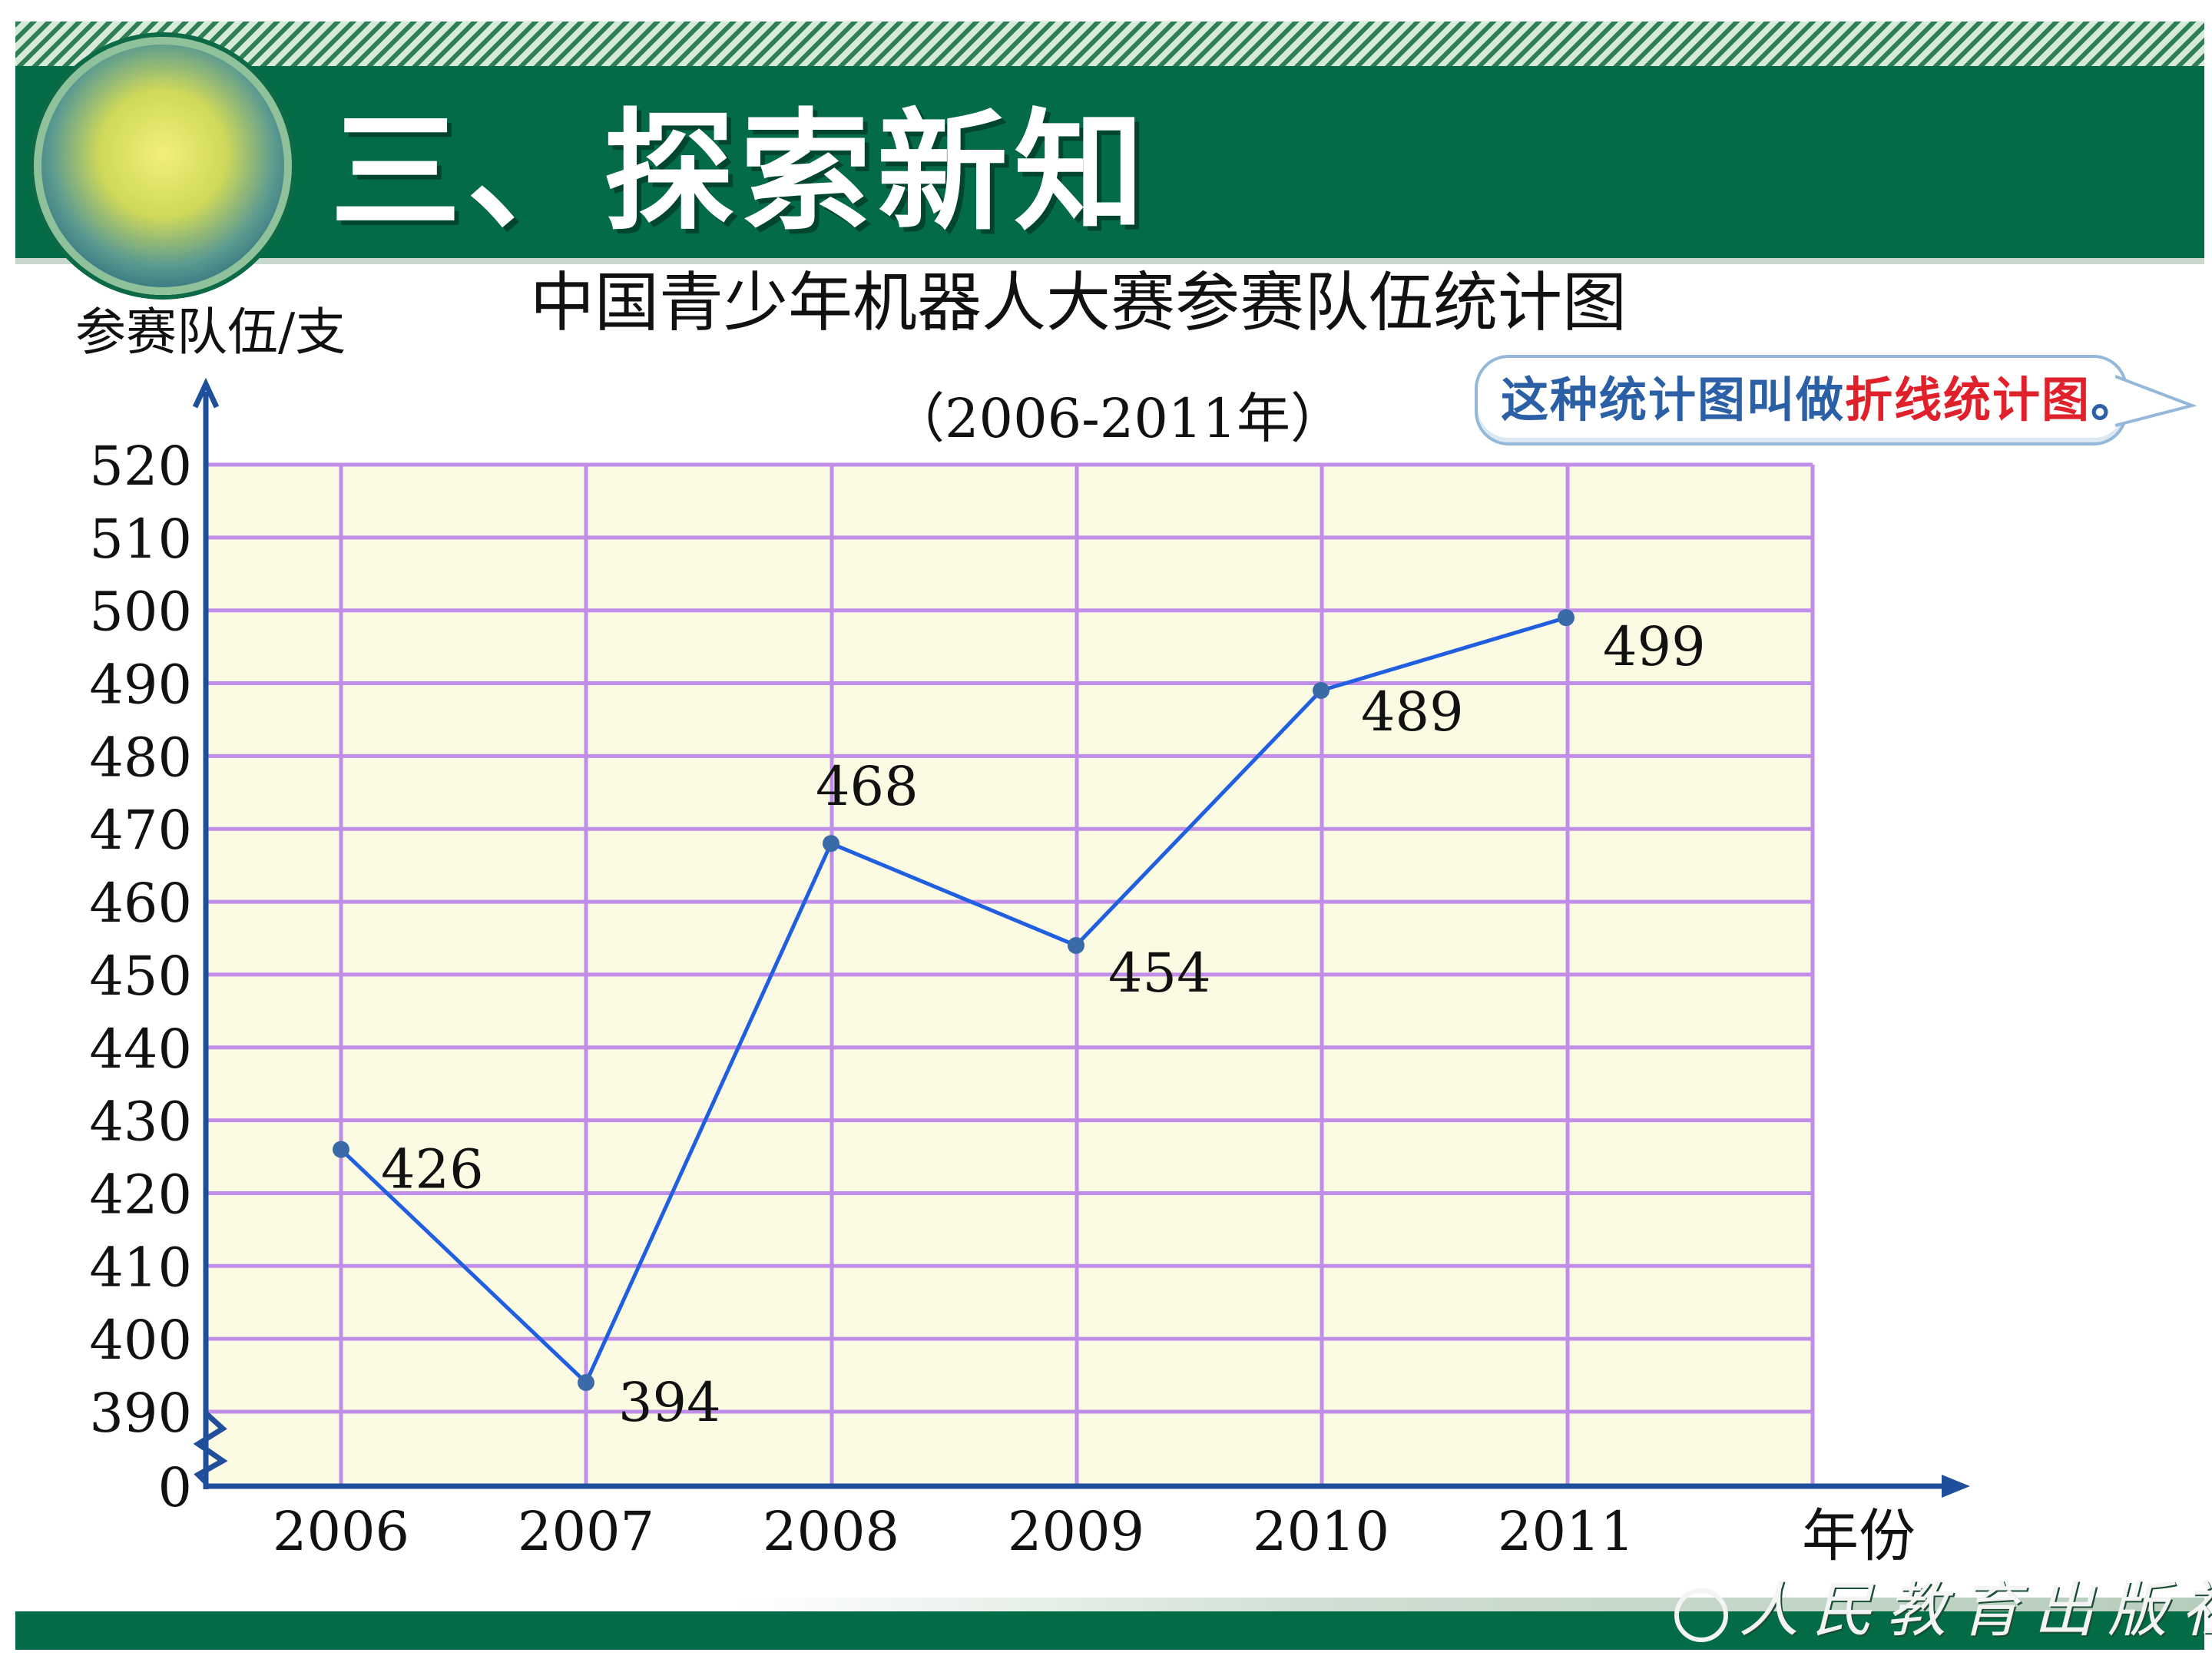 The image size is (2212, 1659). Describe the element at coordinates (1110, 1631) in the screenshot. I see `footer-bar` at that location.